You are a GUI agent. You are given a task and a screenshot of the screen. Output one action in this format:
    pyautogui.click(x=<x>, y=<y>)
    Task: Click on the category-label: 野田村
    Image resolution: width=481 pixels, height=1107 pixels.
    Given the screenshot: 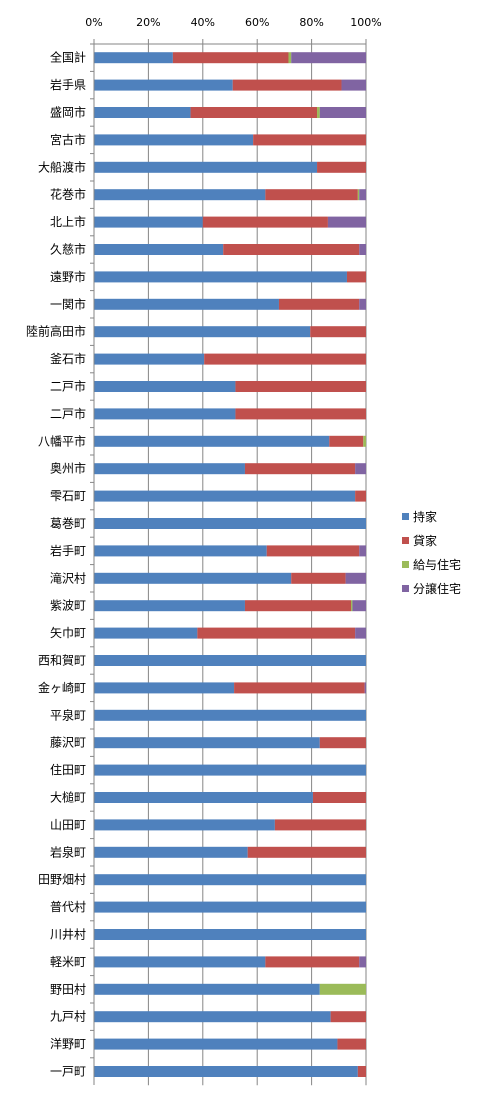 What is the action you would take?
    pyautogui.click(x=68, y=989)
    